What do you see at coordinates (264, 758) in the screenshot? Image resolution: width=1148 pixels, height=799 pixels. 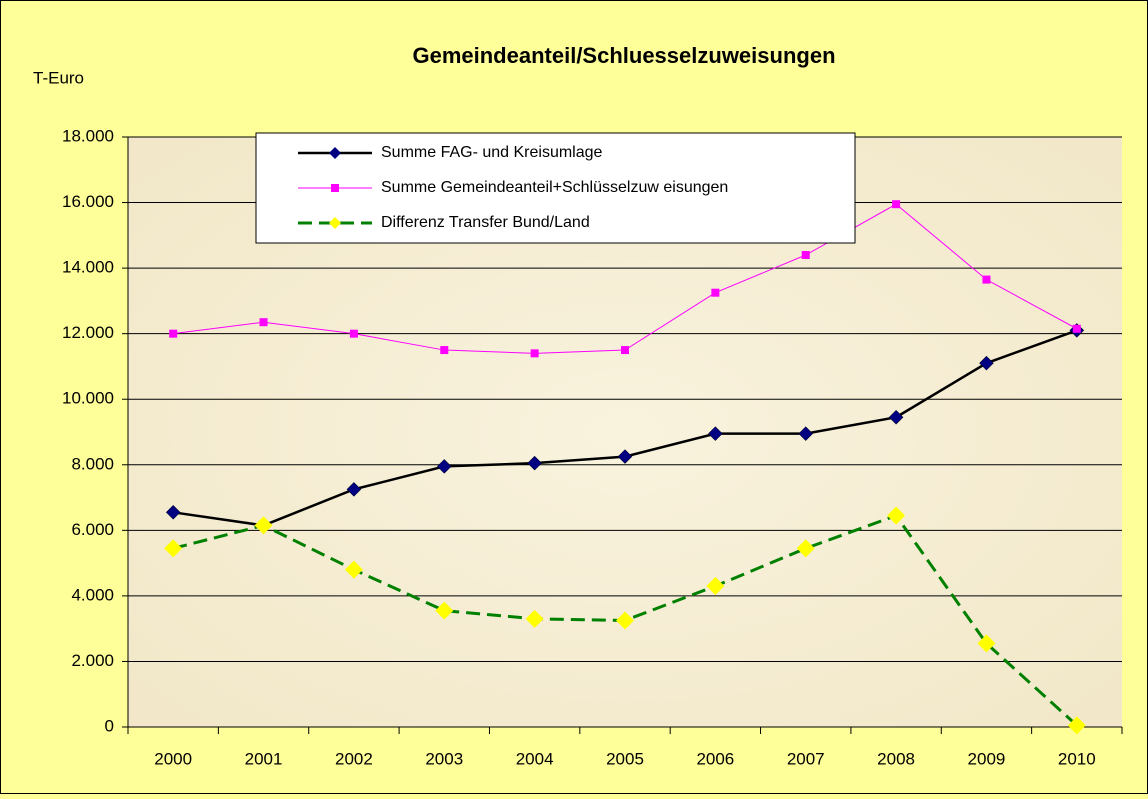 I see `x-tick-label: 2001` at bounding box center [264, 758].